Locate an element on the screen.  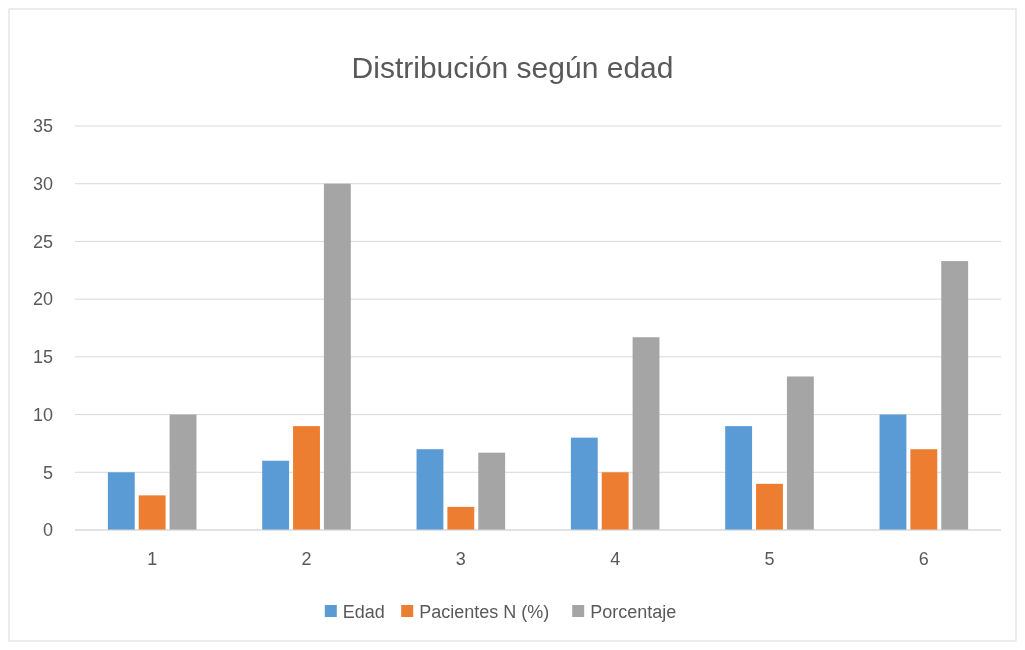
x-tick-label: 1 is located at coordinates (152, 559).